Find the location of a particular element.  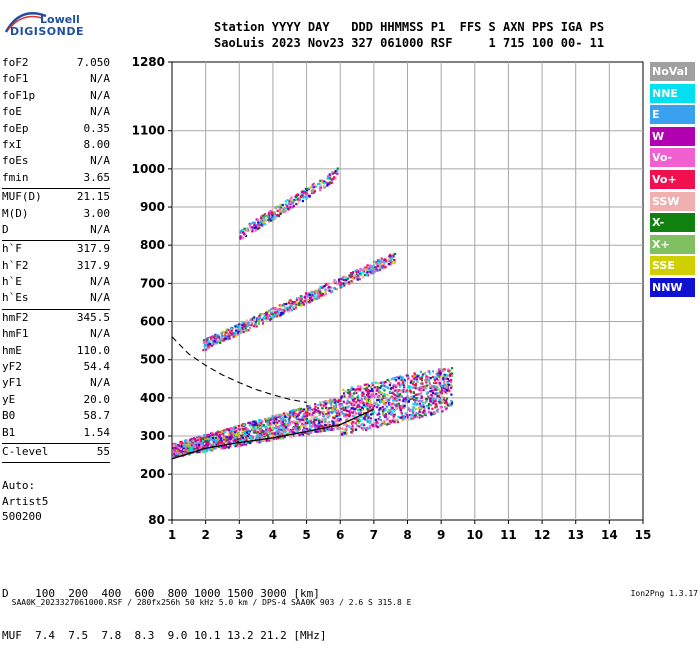

param-name: hmF1 is located at coordinates (15, 334).